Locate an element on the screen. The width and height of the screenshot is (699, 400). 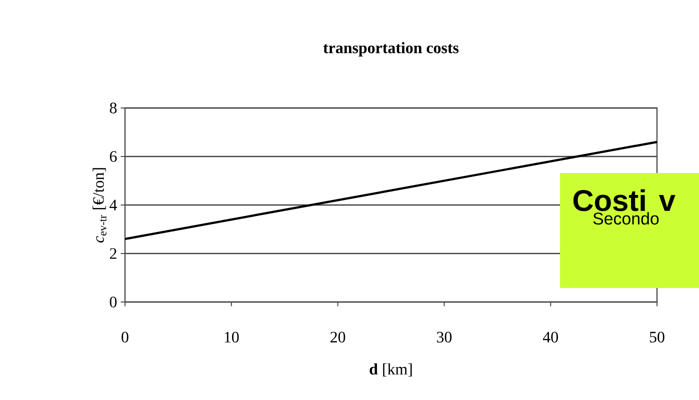
y-tick-label: 8 is located at coordinates (113, 108).